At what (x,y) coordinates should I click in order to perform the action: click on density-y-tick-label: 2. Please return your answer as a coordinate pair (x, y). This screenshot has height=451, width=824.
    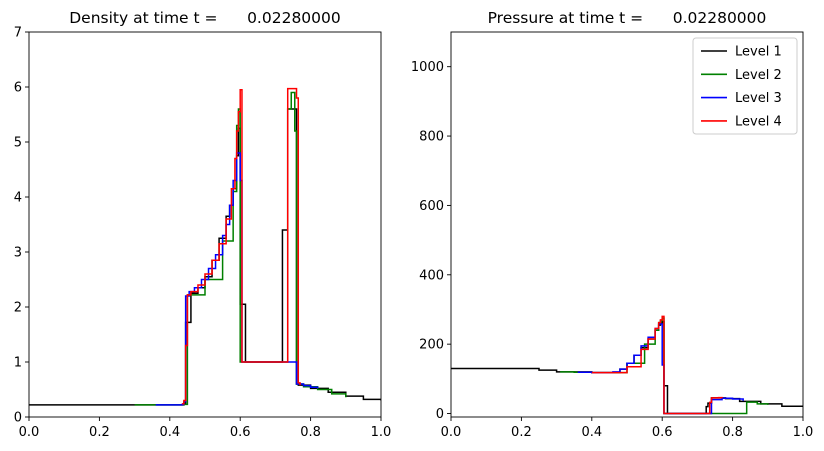
    Looking at the image, I should click on (18, 308).